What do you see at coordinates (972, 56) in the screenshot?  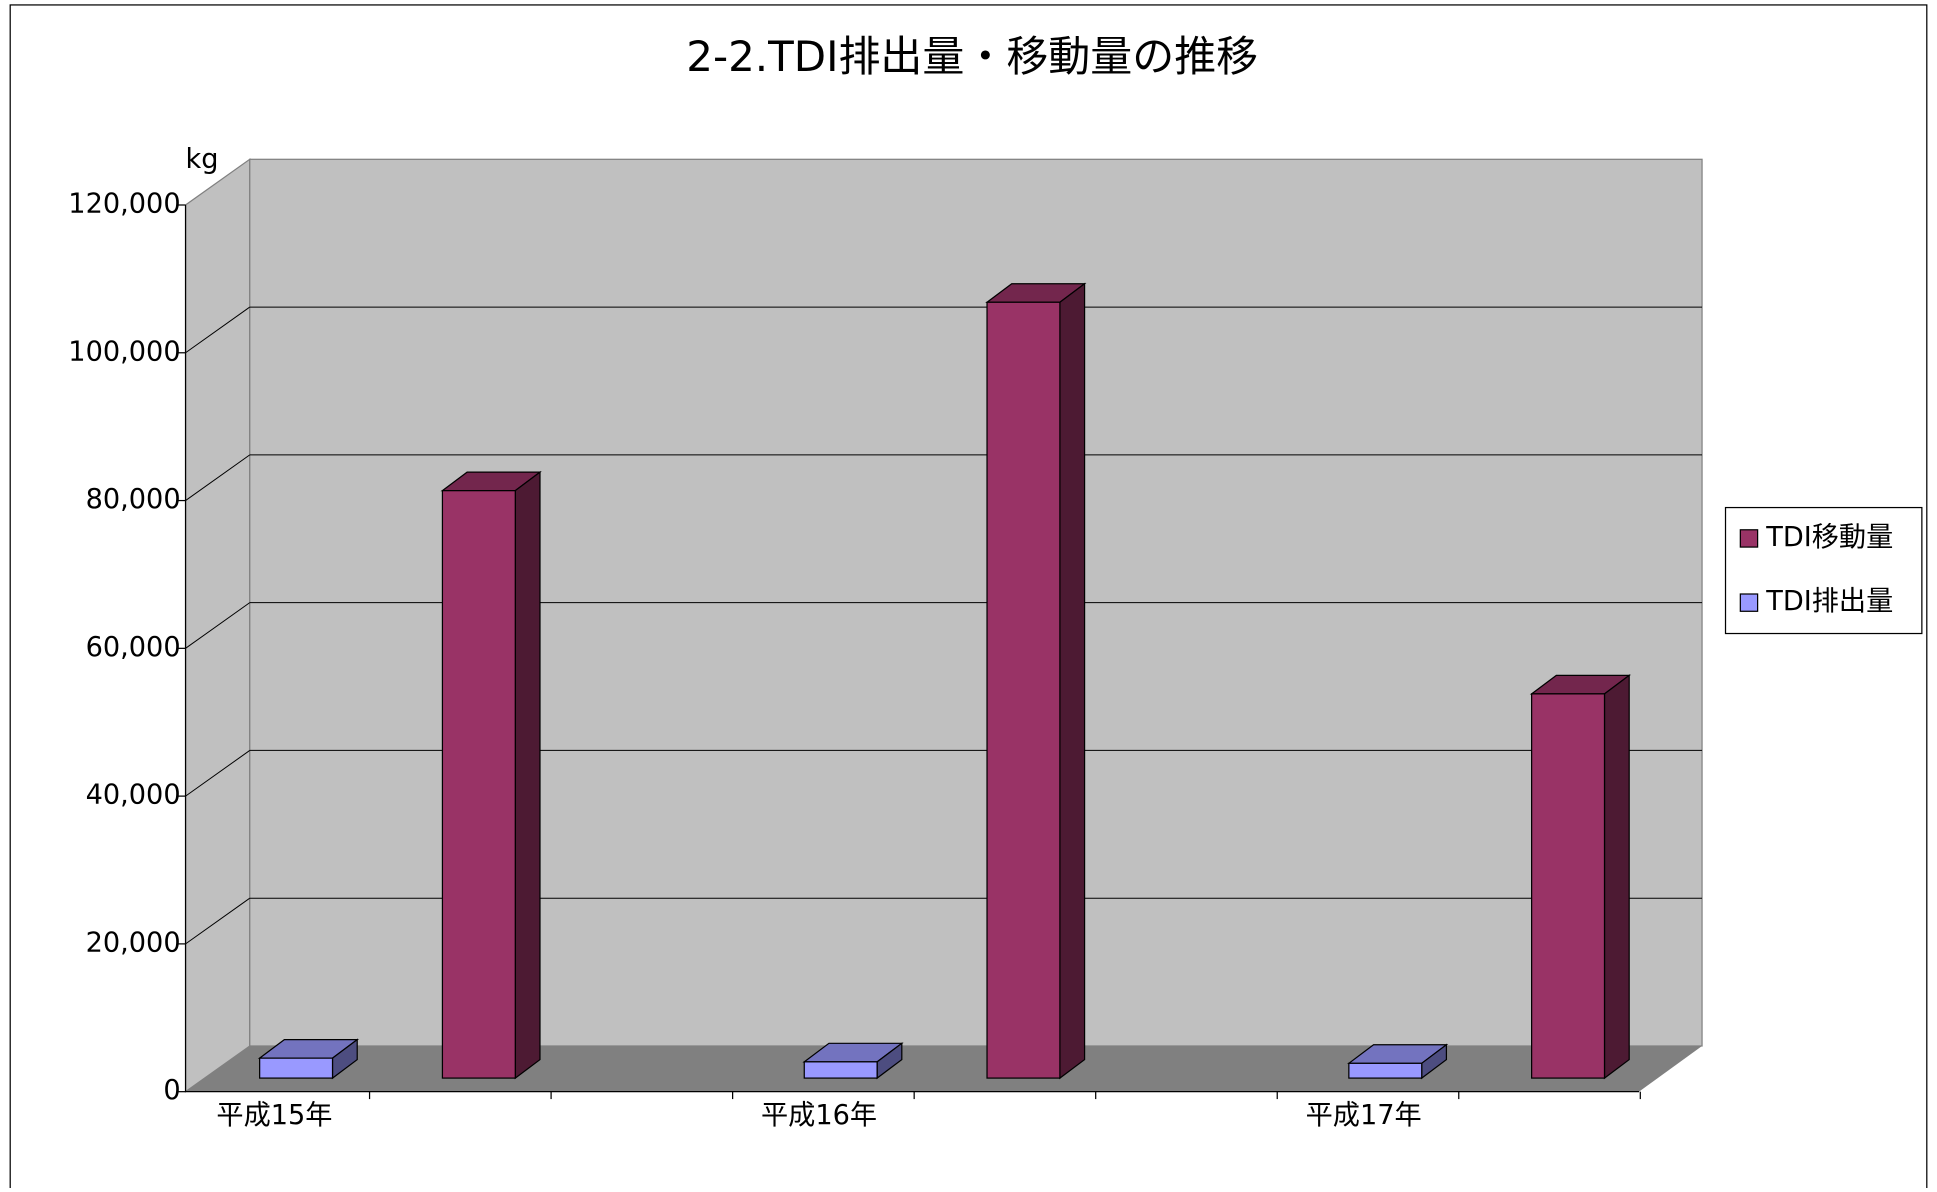 I see `chart-title: 2-2.TDI排出量・移動量の推移` at bounding box center [972, 56].